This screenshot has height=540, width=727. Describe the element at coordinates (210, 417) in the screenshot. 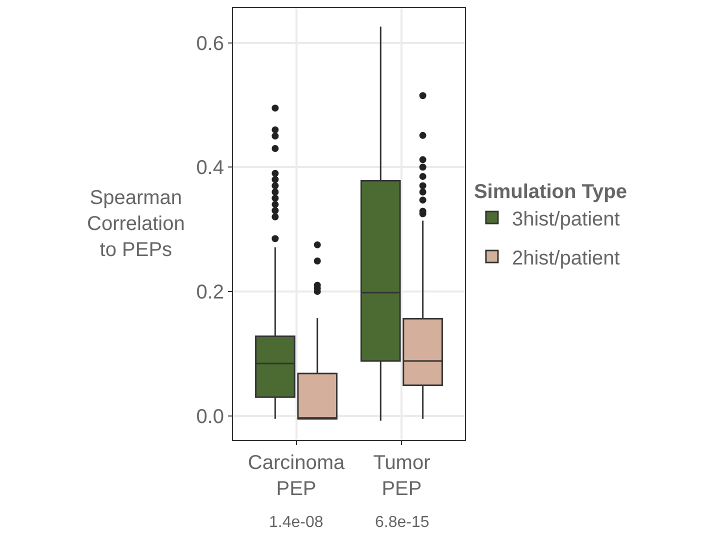

I see `y-tick-label: 0.0` at that location.